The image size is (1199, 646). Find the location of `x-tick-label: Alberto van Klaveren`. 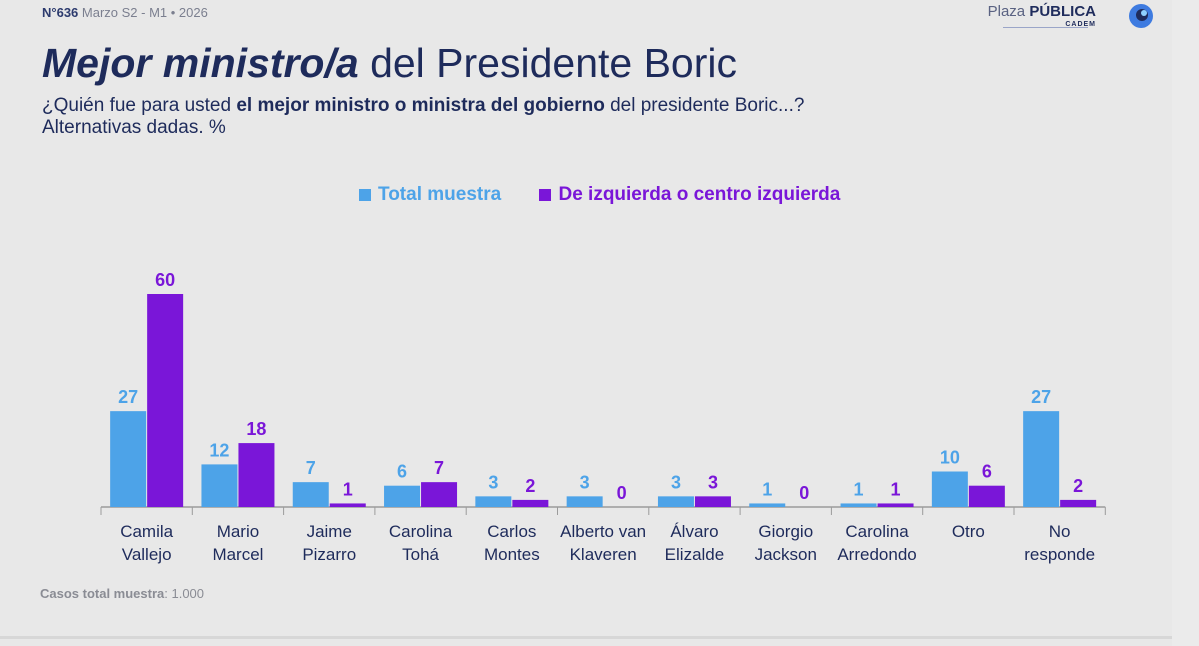

x-tick-label: Alberto van Klaveren is located at coordinates (603, 543).